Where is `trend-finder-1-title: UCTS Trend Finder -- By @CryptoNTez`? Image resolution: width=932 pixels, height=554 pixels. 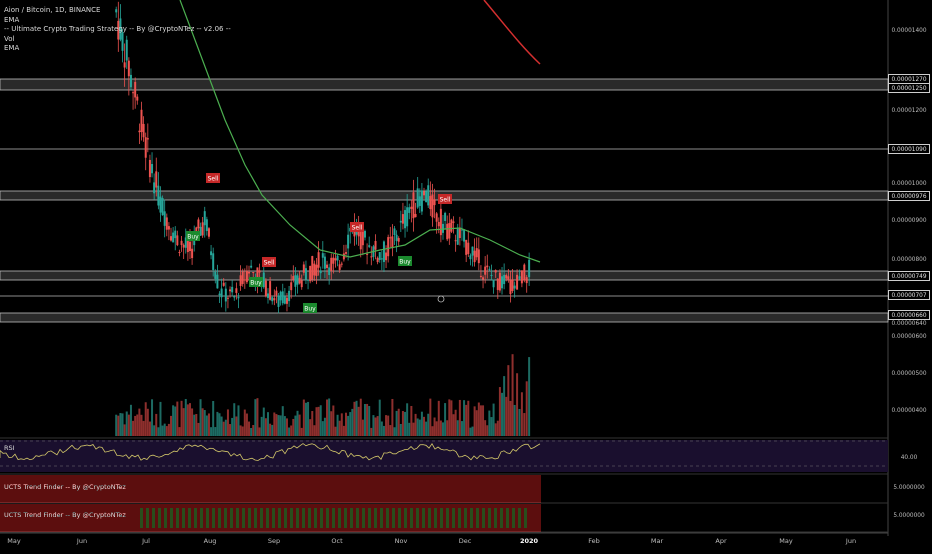 trend-finder-1-title: UCTS Trend Finder -- By @CryptoNTez is located at coordinates (65, 487).